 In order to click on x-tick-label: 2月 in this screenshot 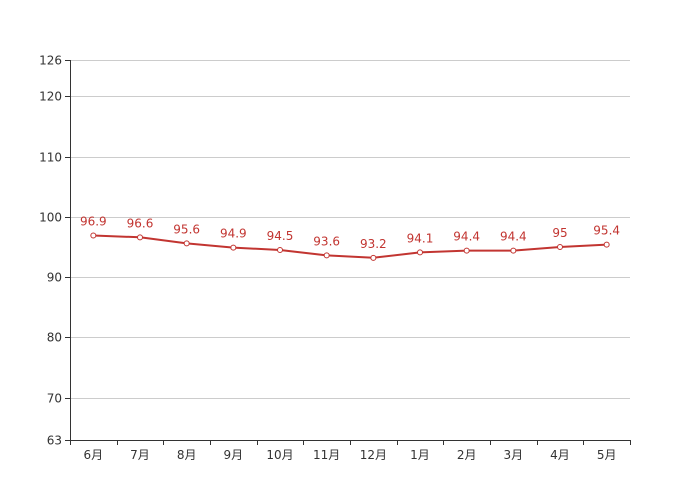, I will do `click(467, 455)`.